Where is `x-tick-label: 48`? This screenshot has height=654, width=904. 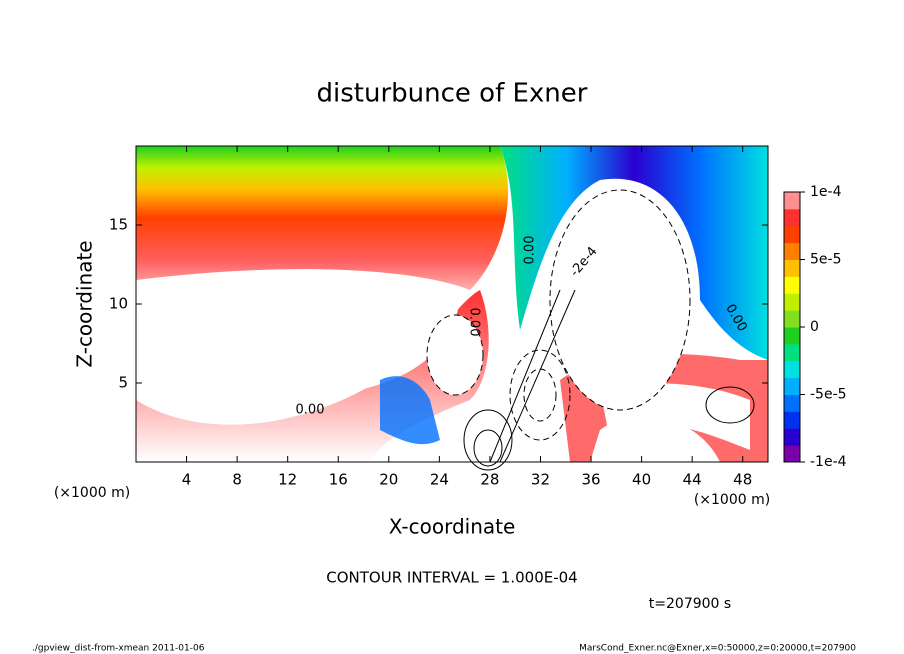 x-tick-label: 48 is located at coordinates (742, 480).